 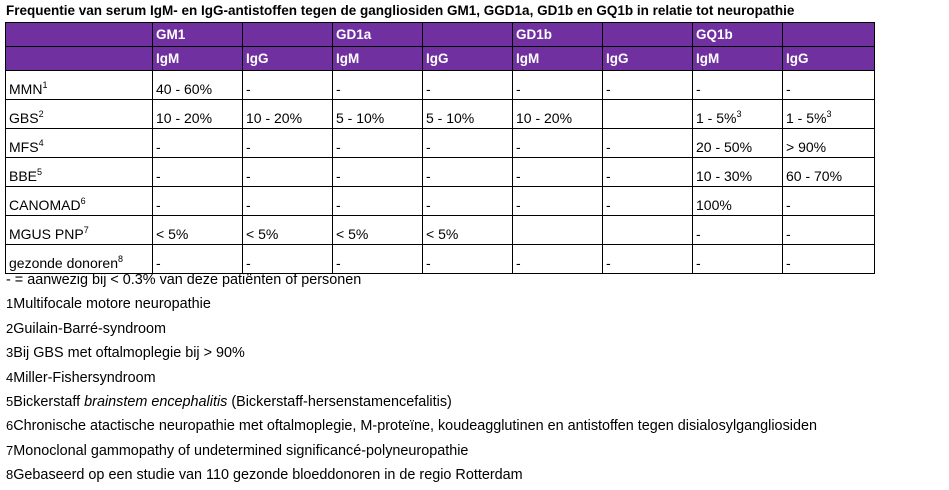 What do you see at coordinates (828, 143) in the screenshot?
I see `table-cell: > 90%` at bounding box center [828, 143].